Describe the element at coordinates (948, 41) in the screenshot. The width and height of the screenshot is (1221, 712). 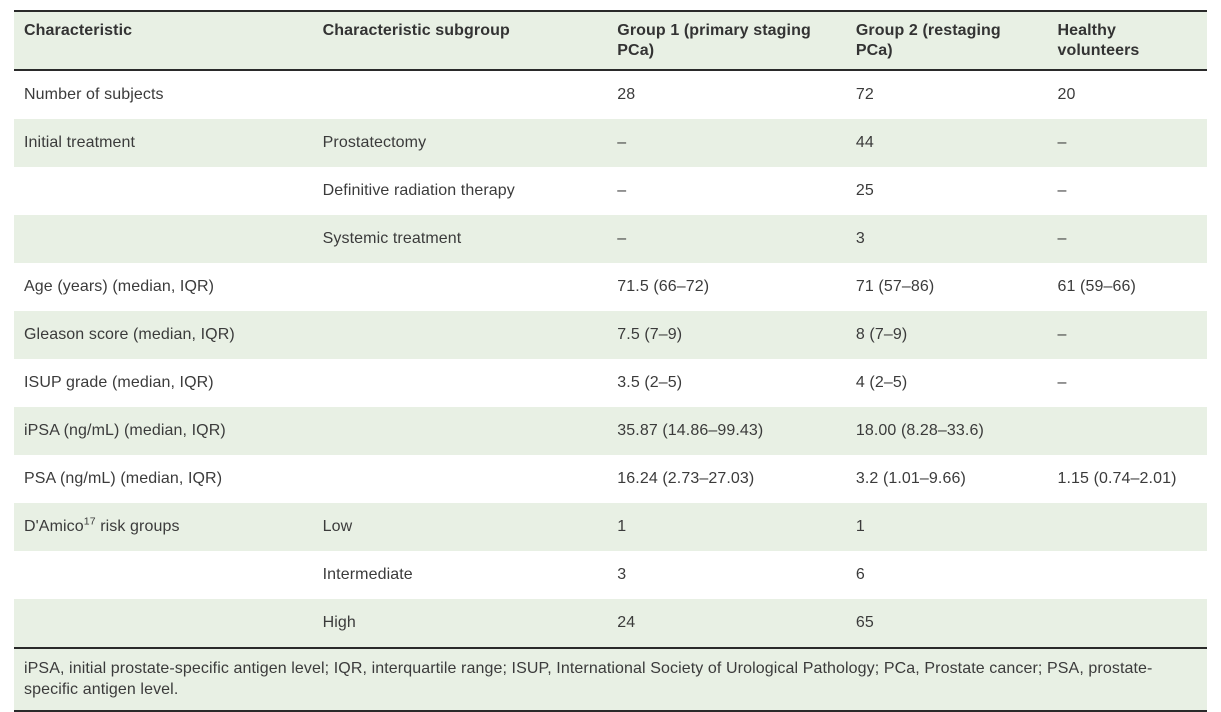
I see `column-header-group2: Group 2 (restaging PCa)` at that location.